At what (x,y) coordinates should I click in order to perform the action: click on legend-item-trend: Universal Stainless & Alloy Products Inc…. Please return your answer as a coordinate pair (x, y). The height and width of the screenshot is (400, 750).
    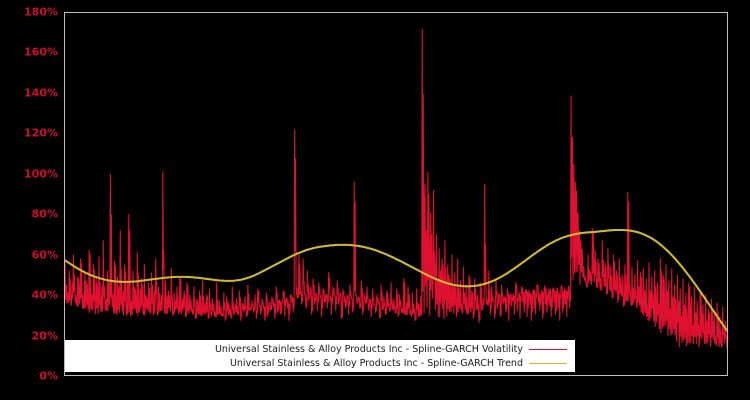
    Looking at the image, I should click on (318, 363).